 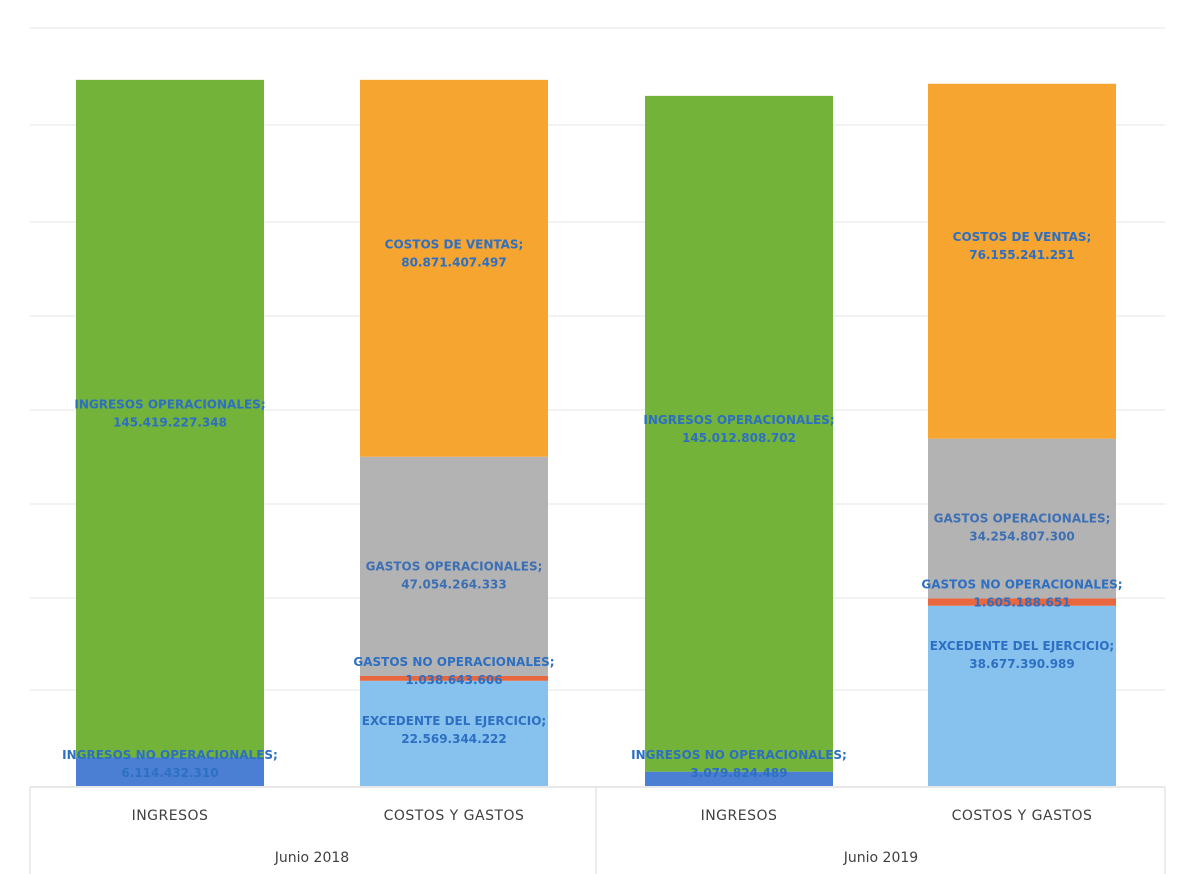 I want to click on segment-label-value: 6.114.432.310, so click(x=169, y=773).